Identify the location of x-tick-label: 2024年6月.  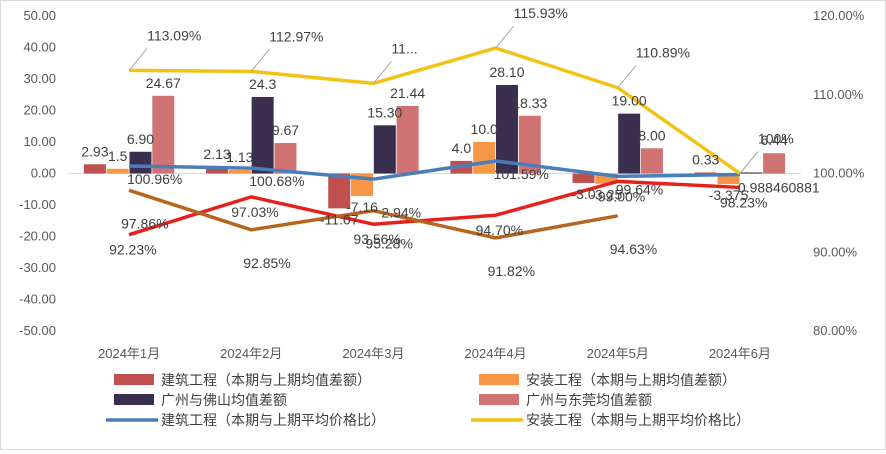
(740, 353).